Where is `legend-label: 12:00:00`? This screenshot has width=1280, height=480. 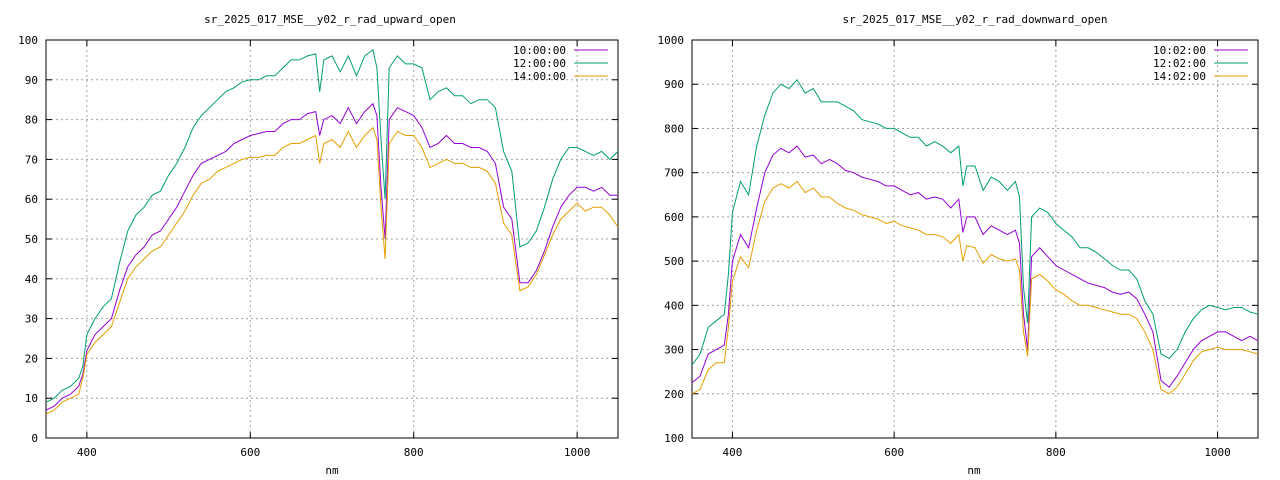 legend-label: 12:00:00 is located at coordinates (539, 63).